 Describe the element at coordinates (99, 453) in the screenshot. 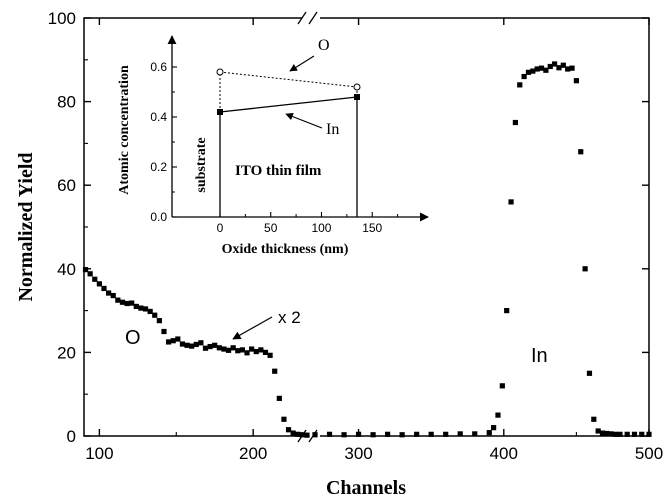

I see `x-tick-label: 100` at that location.